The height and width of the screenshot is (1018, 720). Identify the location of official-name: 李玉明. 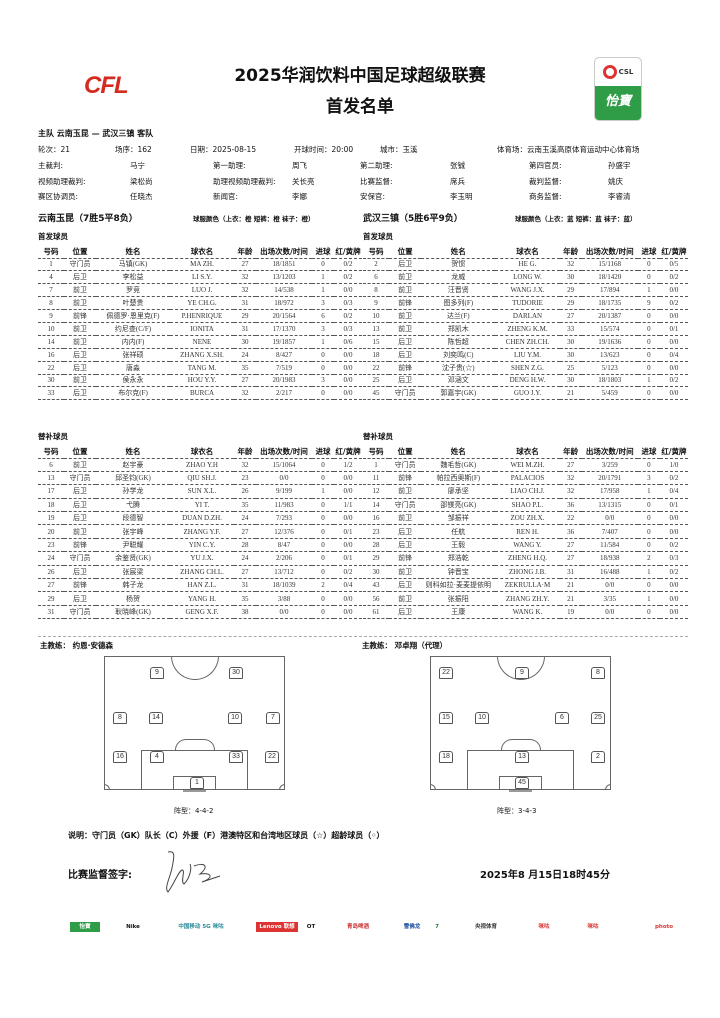
(461, 196).